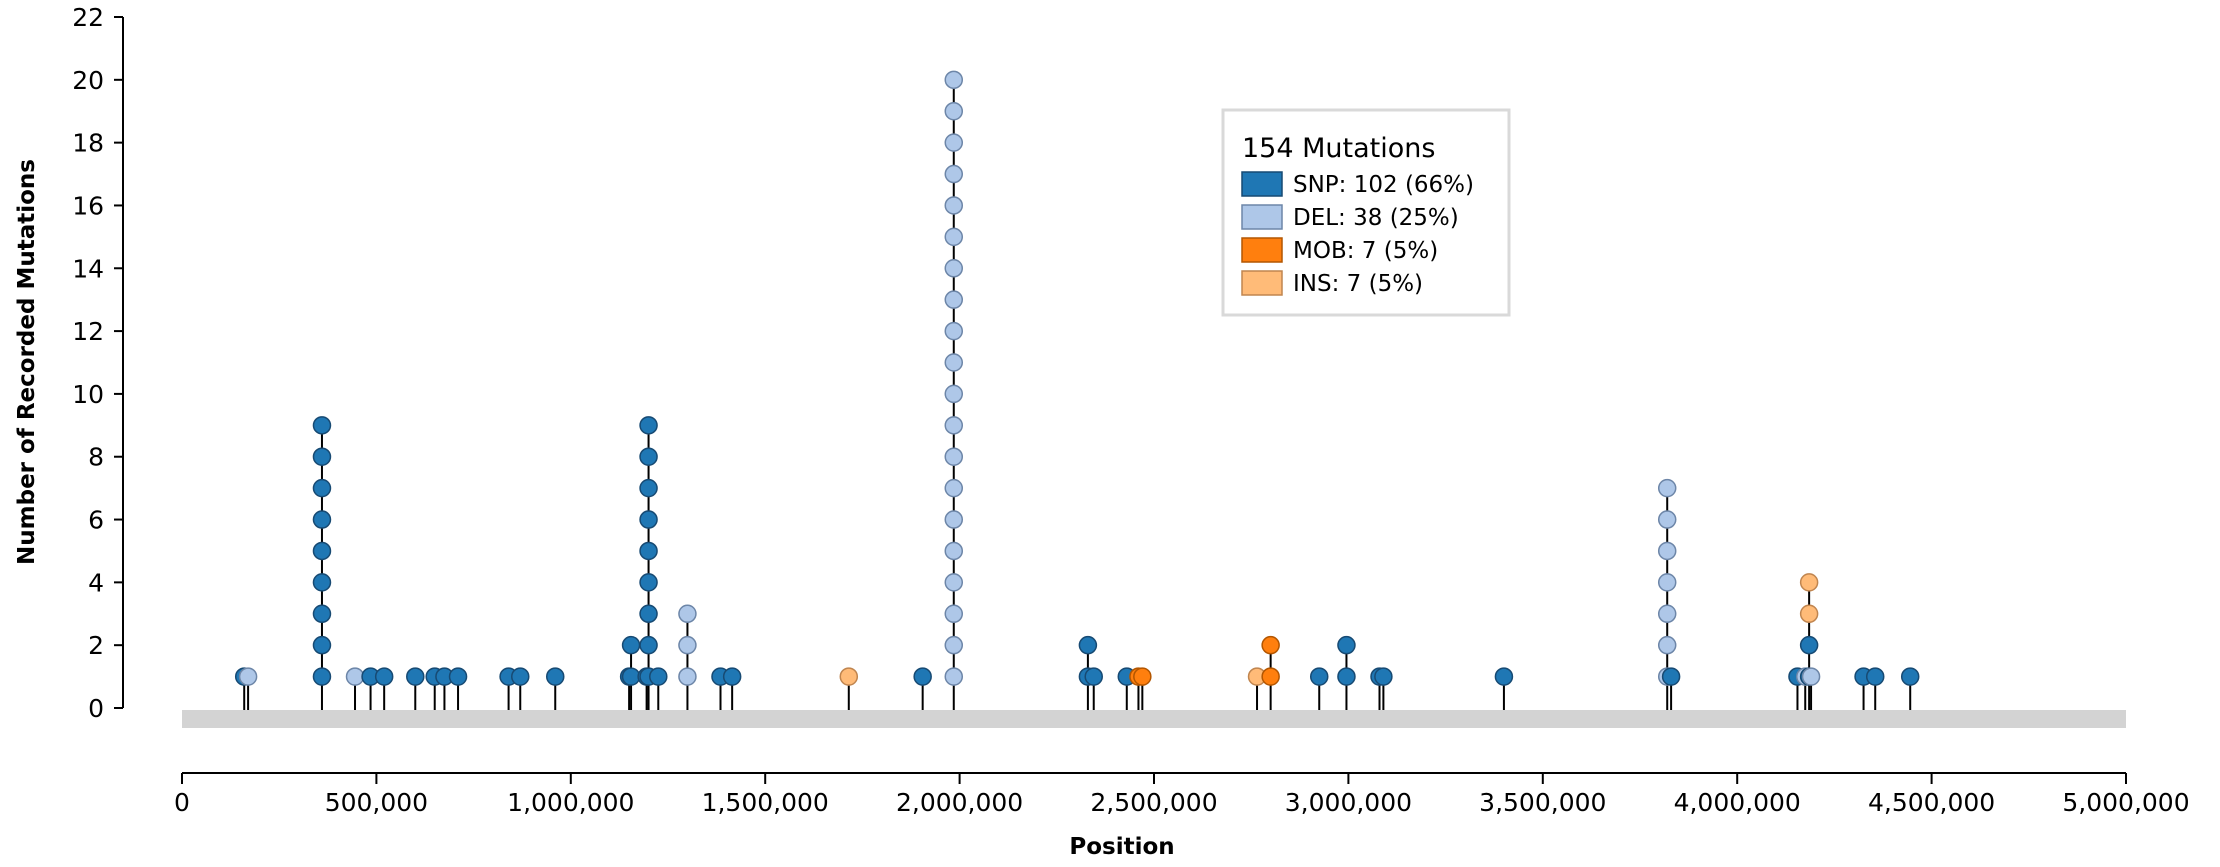 The height and width of the screenshot is (867, 2220). What do you see at coordinates (88, 143) in the screenshot?
I see `y-tick-label: 18` at bounding box center [88, 143].